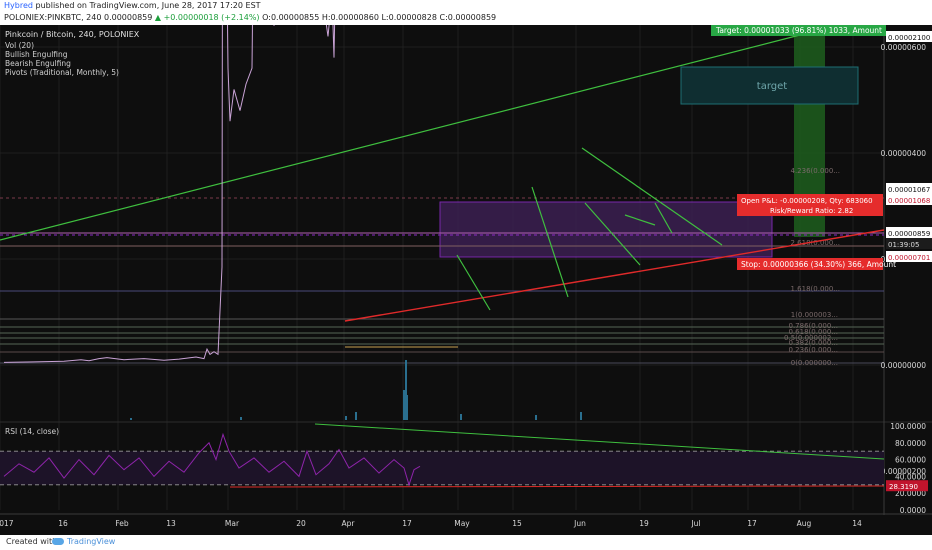  Describe the element at coordinates (212, 459) in the screenshot. I see `rsi-line` at that location.